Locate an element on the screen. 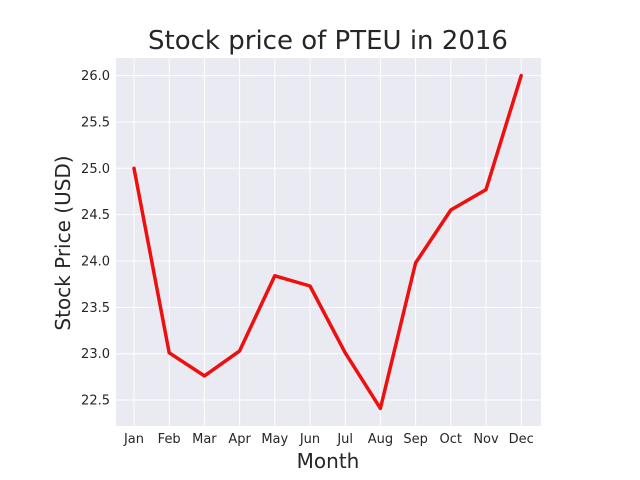  x-tick-label: Dec is located at coordinates (521, 439).